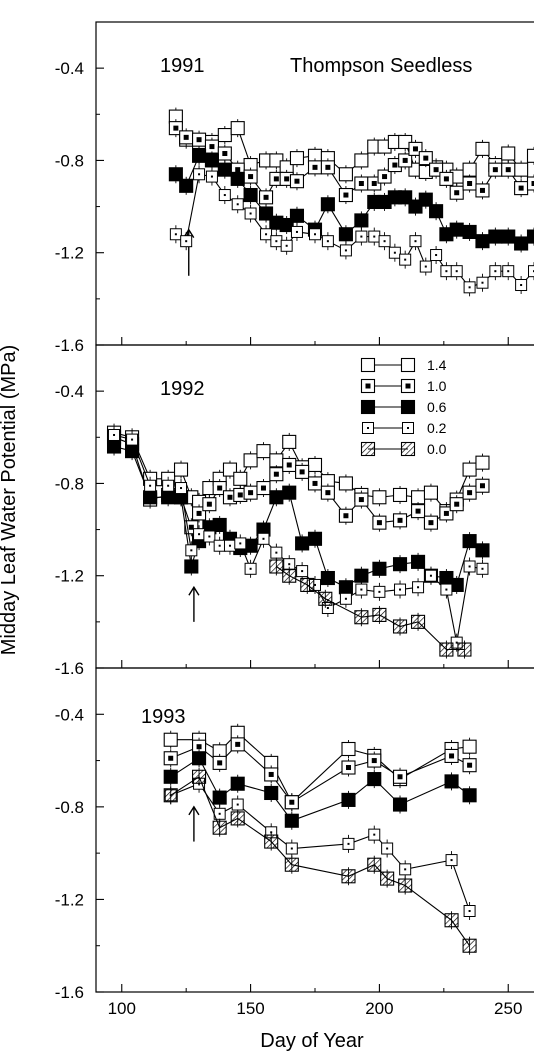 This screenshot has width=534, height=1056. I want to click on legend-label: 0.6, so click(437, 407).